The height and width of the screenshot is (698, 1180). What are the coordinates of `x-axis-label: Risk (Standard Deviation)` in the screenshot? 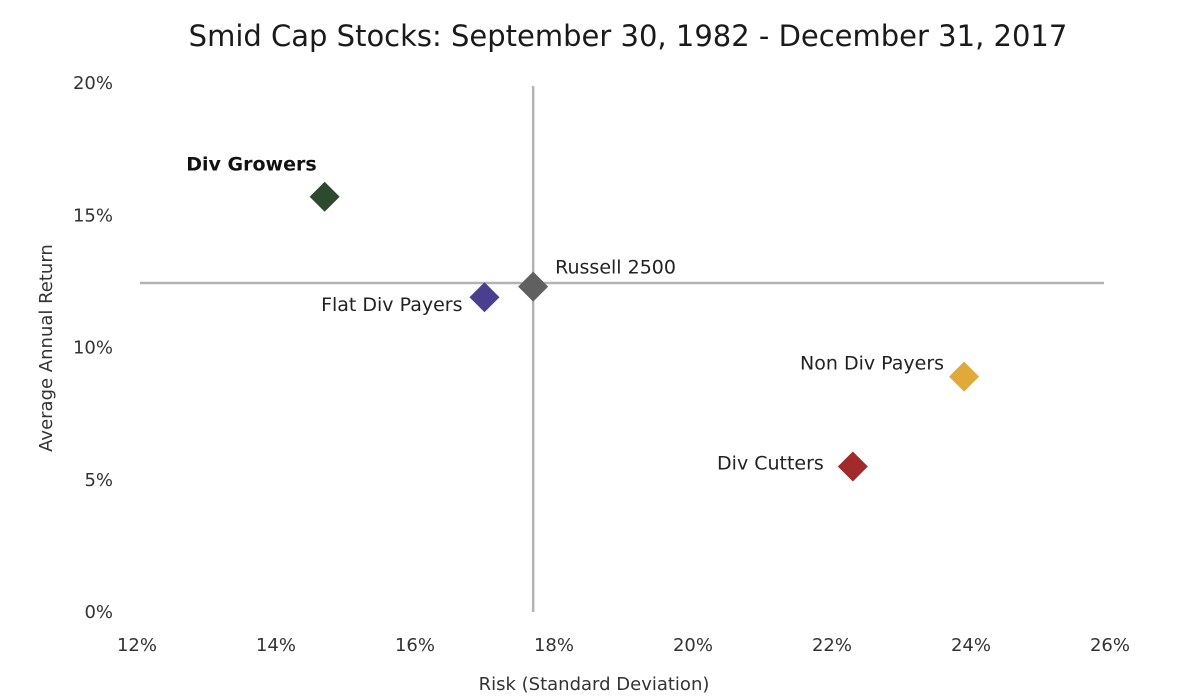 It's located at (594, 684).